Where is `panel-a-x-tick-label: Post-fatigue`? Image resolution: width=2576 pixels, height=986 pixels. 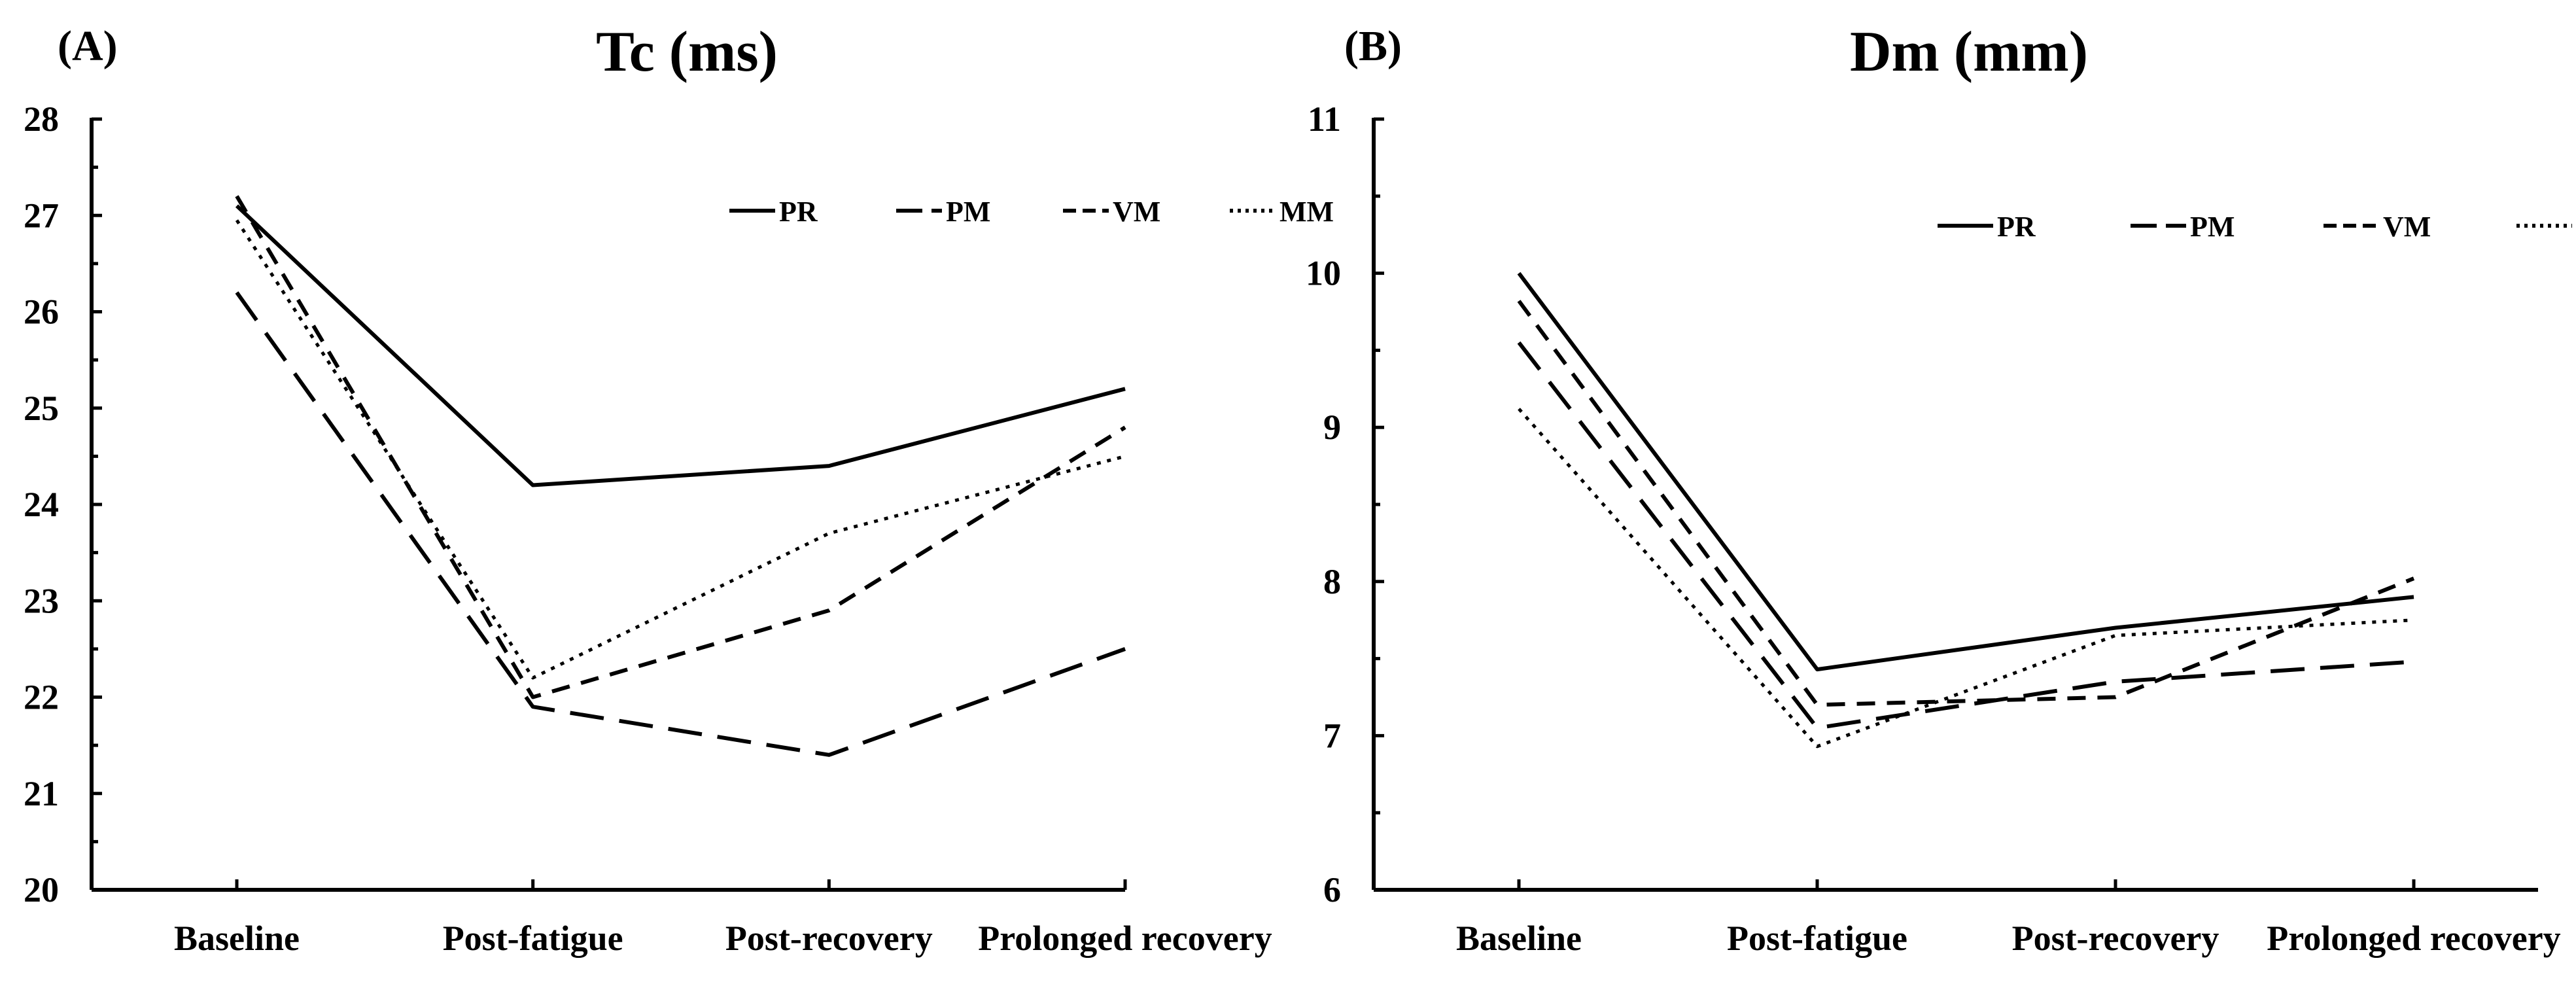 panel-a-x-tick-label: Post-fatigue is located at coordinates (533, 939).